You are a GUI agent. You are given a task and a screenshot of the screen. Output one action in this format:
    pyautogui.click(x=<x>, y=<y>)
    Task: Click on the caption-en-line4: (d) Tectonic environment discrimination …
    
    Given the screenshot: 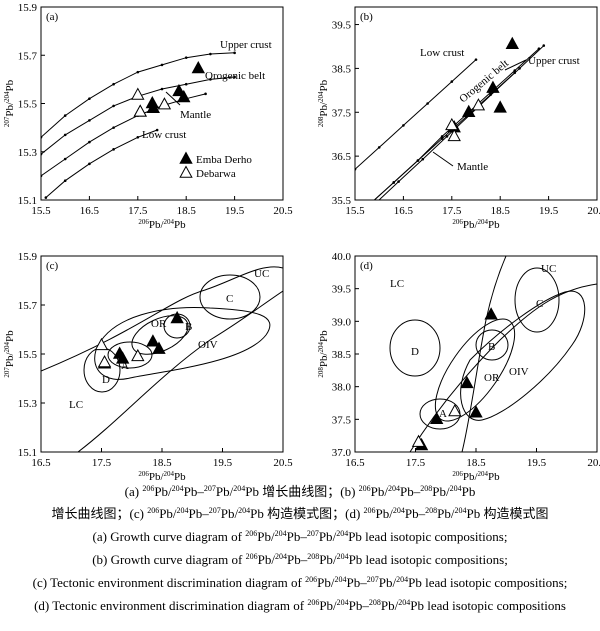 What is the action you would take?
    pyautogui.click(x=300, y=605)
    